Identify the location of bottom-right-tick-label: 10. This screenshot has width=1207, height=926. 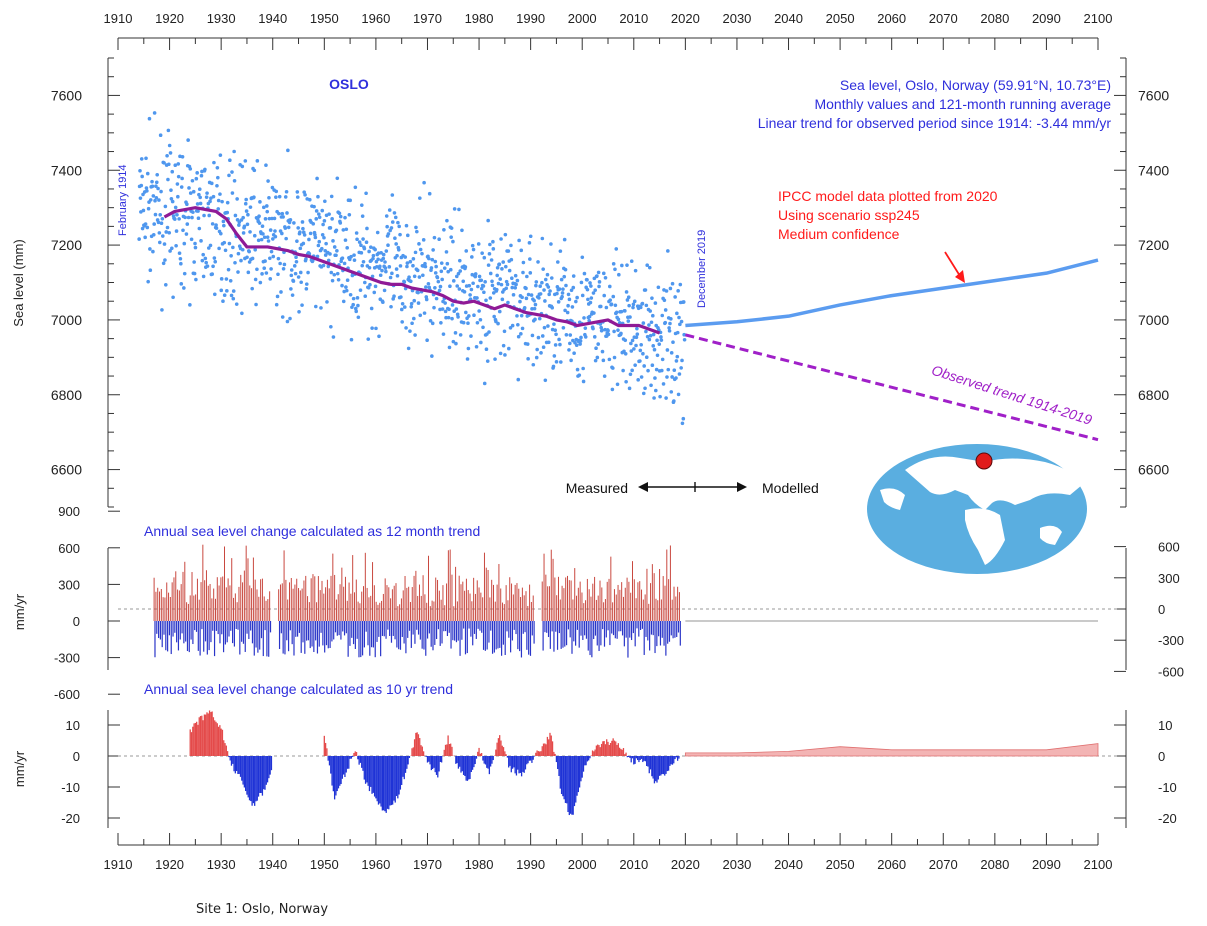
(1165, 725).